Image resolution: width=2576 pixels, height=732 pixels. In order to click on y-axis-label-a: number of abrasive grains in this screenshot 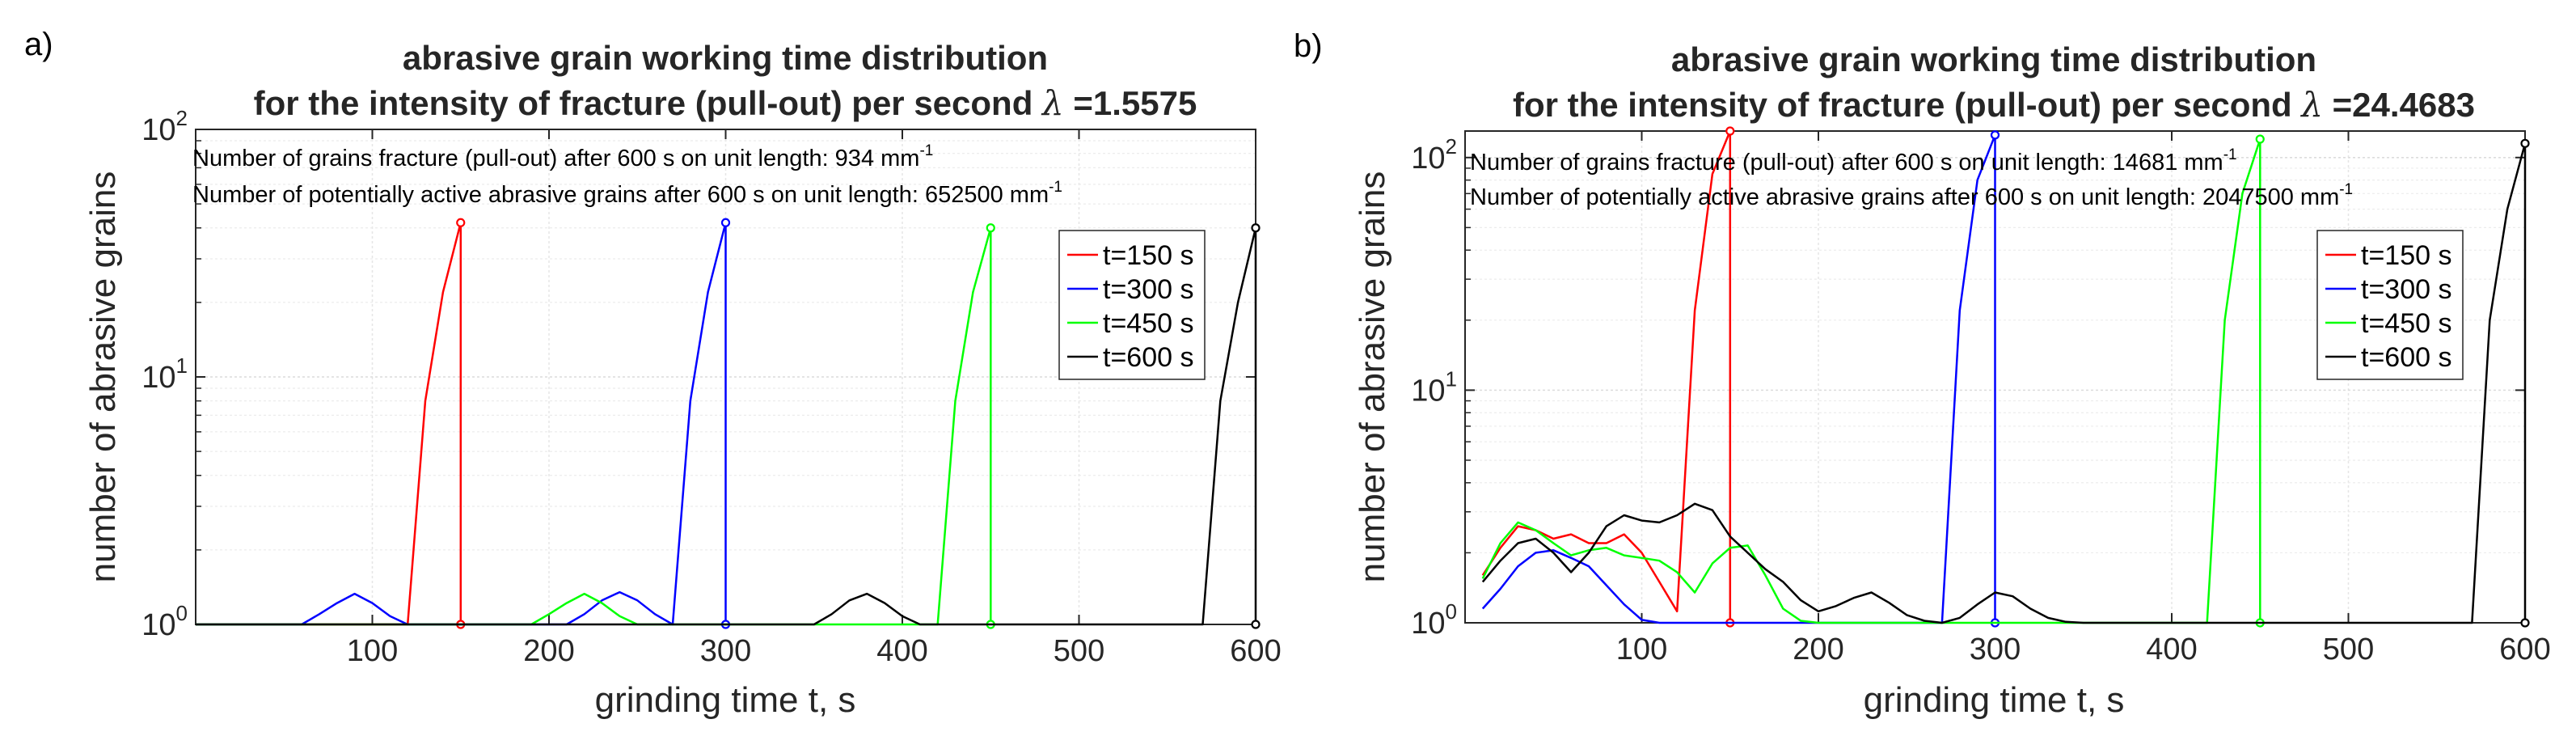, I will do `click(103, 377)`.